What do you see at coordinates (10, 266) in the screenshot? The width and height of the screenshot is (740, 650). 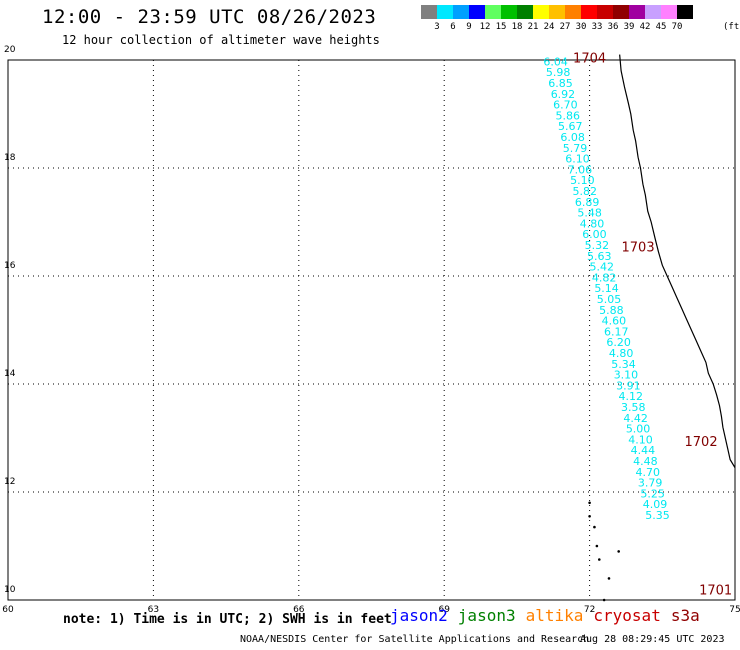 I see `latitude-tick-label: 16` at bounding box center [10, 266].